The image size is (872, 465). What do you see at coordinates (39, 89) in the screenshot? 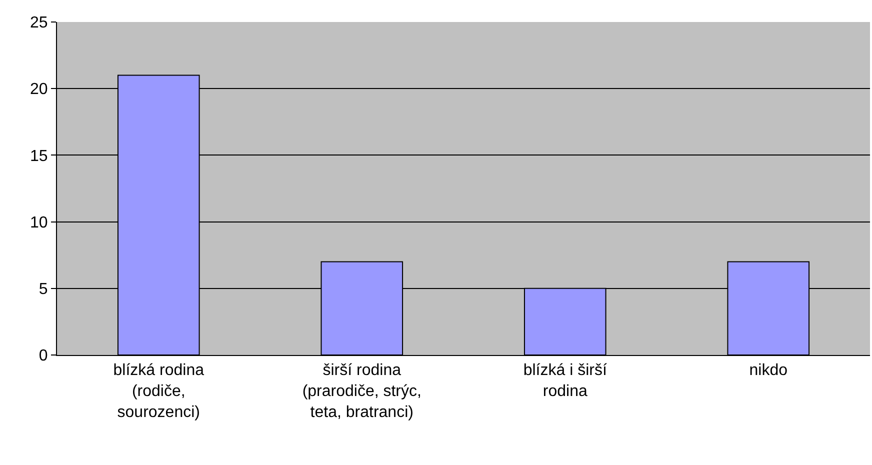
I see `y-tick-label: 20` at bounding box center [39, 89].